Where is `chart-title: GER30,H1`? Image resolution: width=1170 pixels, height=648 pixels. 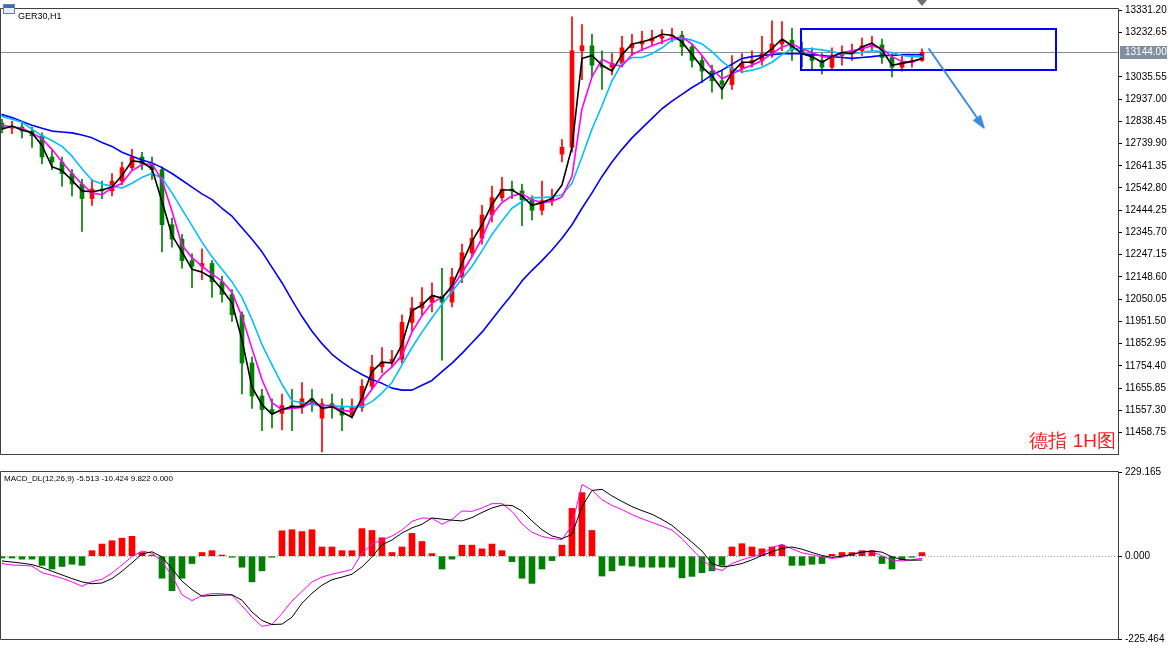 chart-title: GER30,H1 is located at coordinates (40, 15).